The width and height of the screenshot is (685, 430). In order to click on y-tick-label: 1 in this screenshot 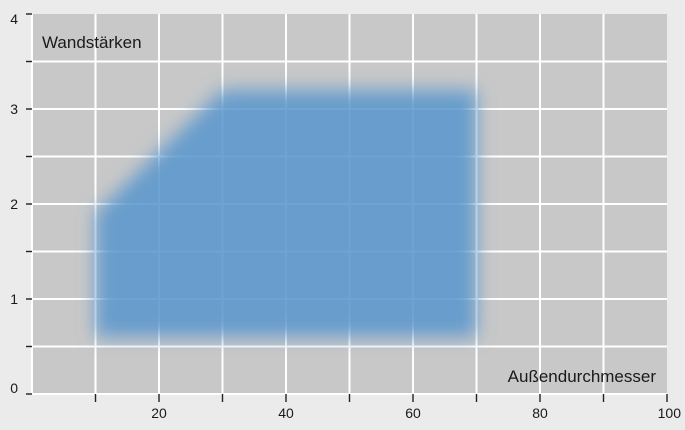, I will do `click(14, 299)`.